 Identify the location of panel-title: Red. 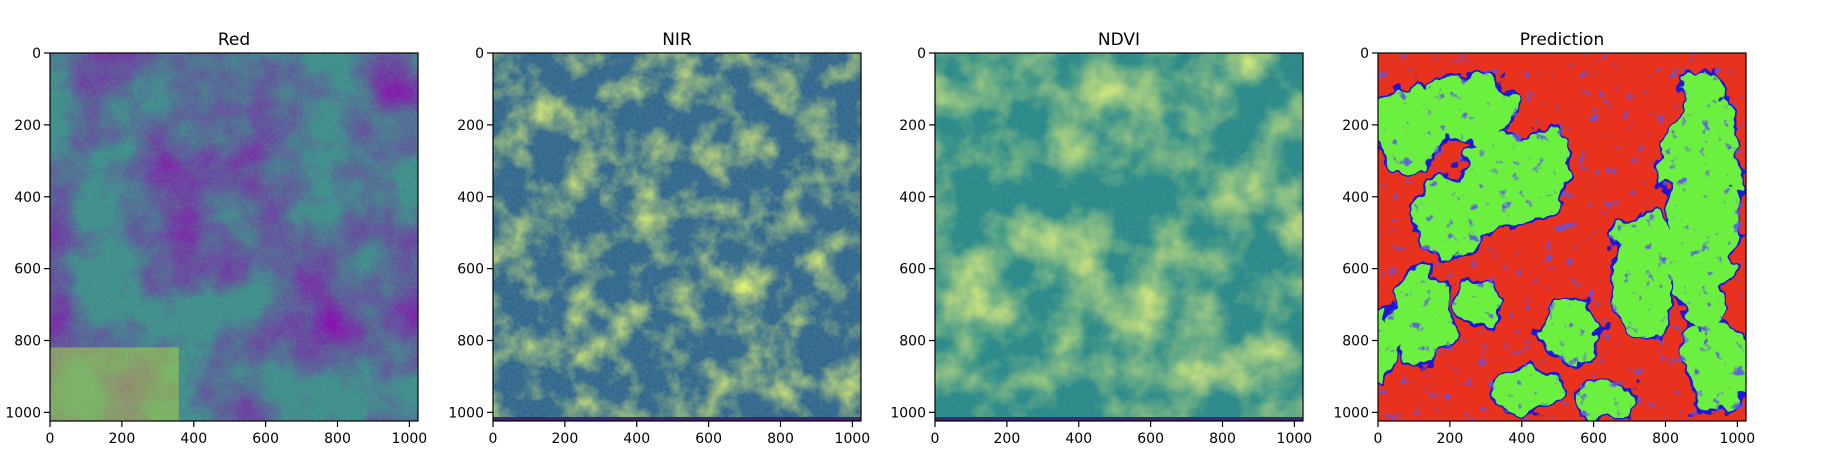
(234, 40).